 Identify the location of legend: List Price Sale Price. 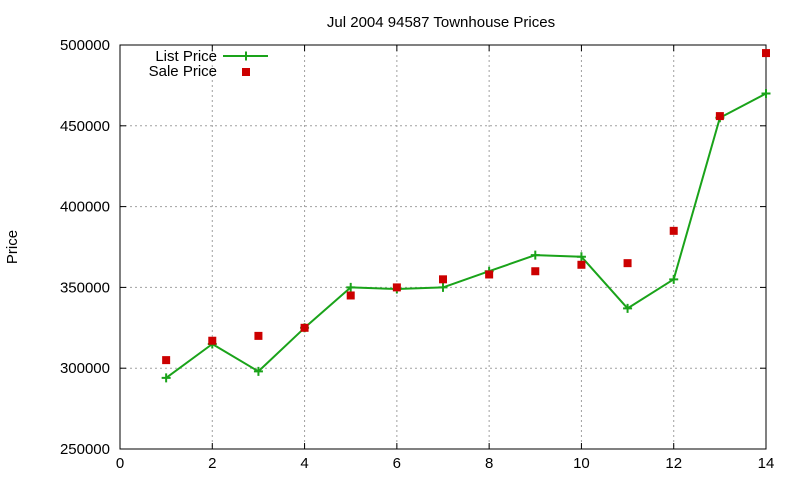
(208, 64).